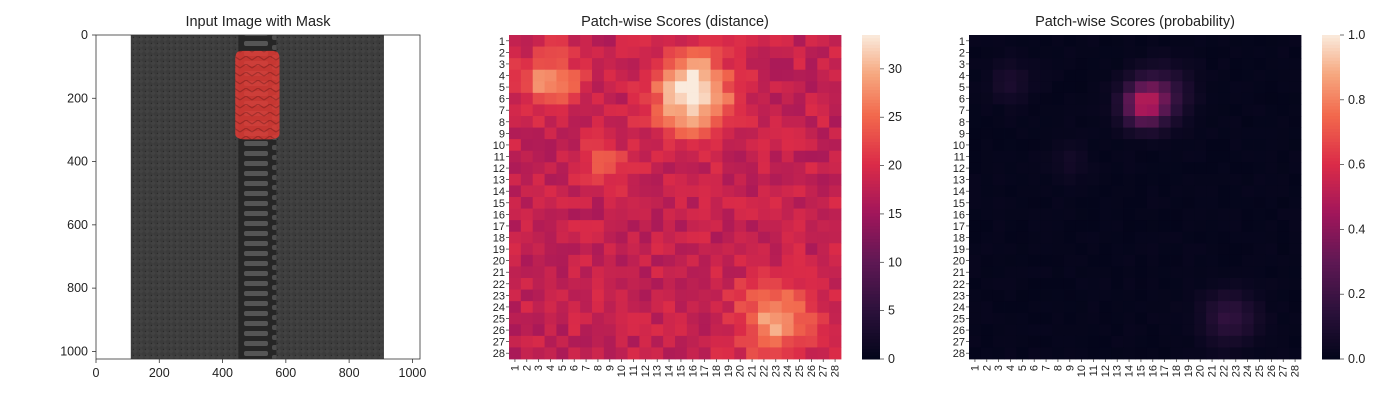 This screenshot has height=400, width=1400. I want to click on y-tick-label: 20, so click(959, 262).